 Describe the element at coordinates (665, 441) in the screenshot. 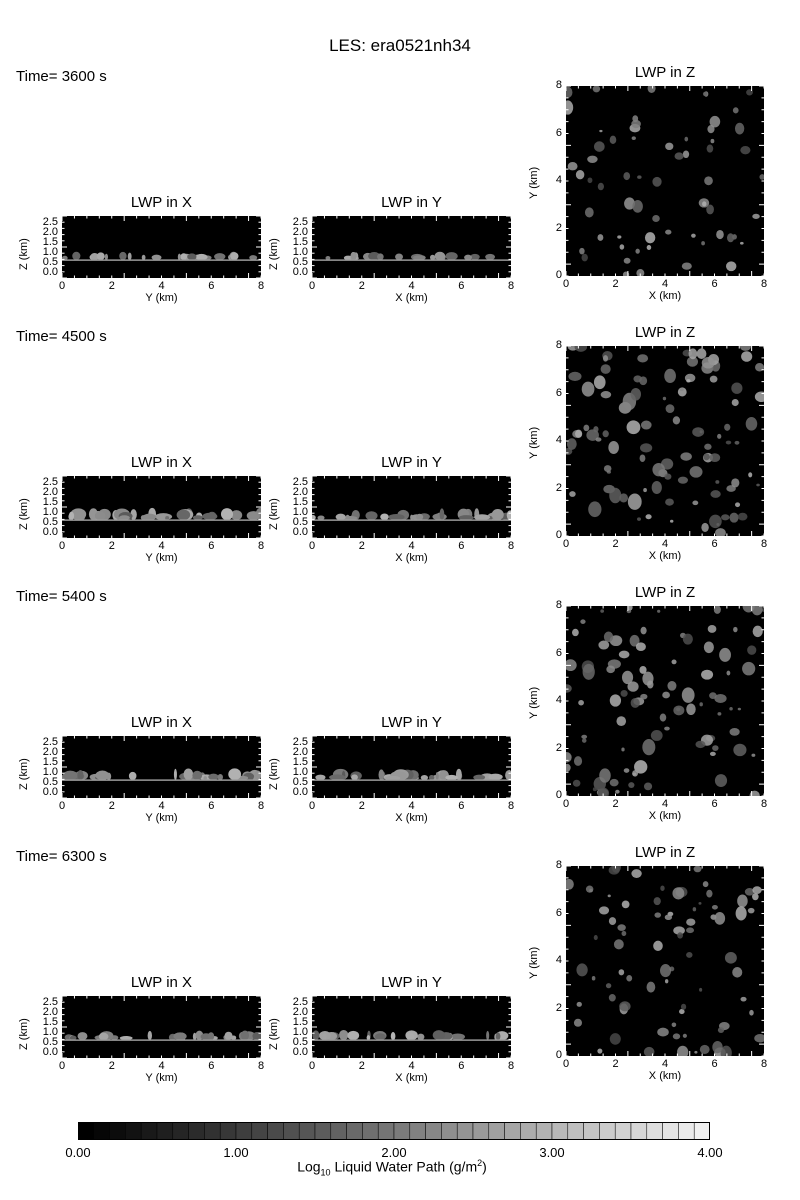

I see `plan-view-panel` at that location.